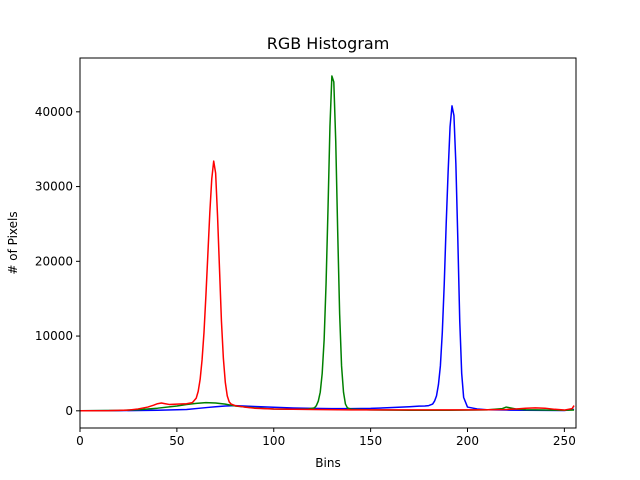 This screenshot has height=480, width=640. Describe the element at coordinates (273, 441) in the screenshot. I see `x-tick-label: 100` at that location.